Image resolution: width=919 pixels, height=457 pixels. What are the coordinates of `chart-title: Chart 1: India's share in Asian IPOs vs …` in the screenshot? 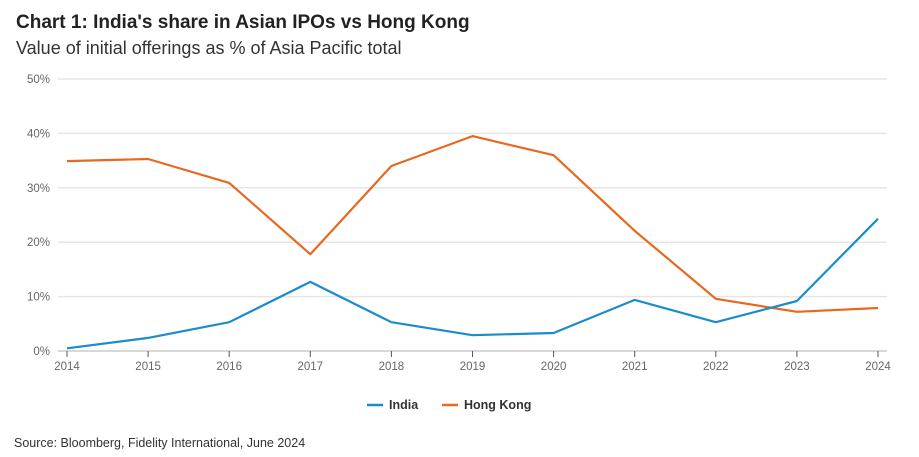 It's located at (243, 22).